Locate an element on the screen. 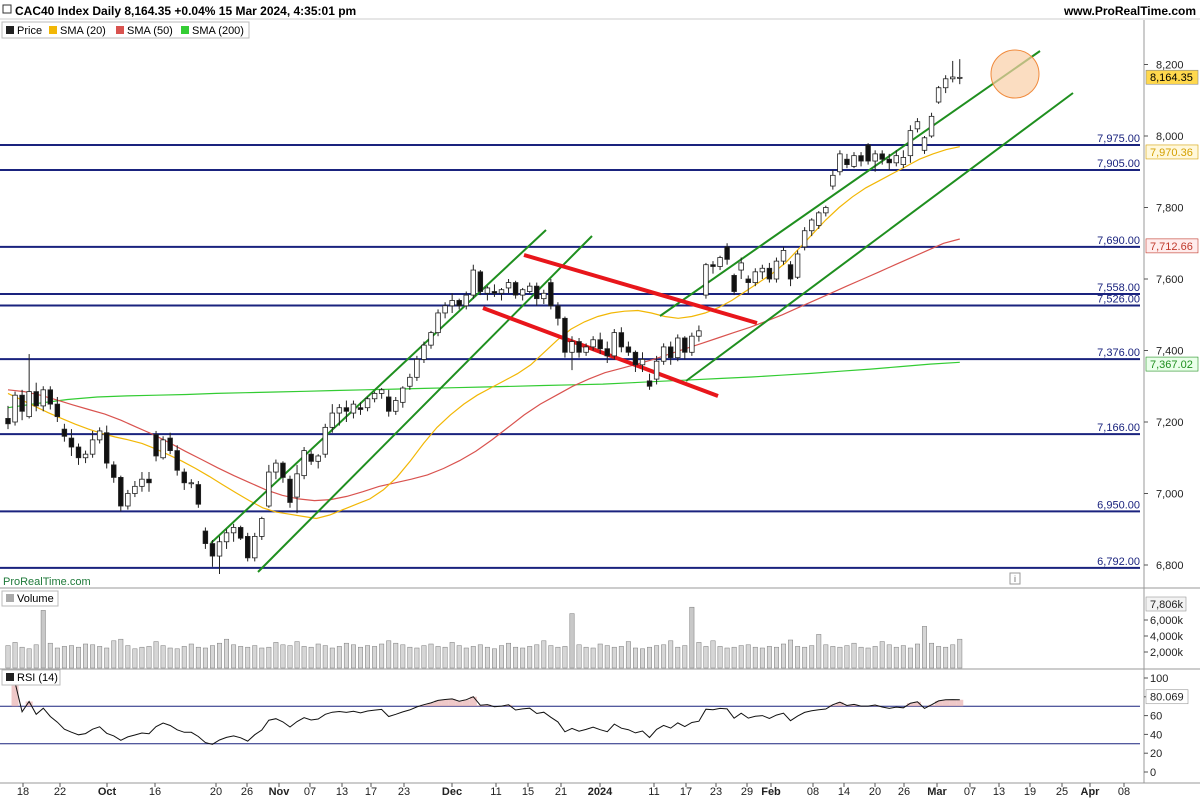  site-name: www.ProRealTime.com is located at coordinates (1129, 11).